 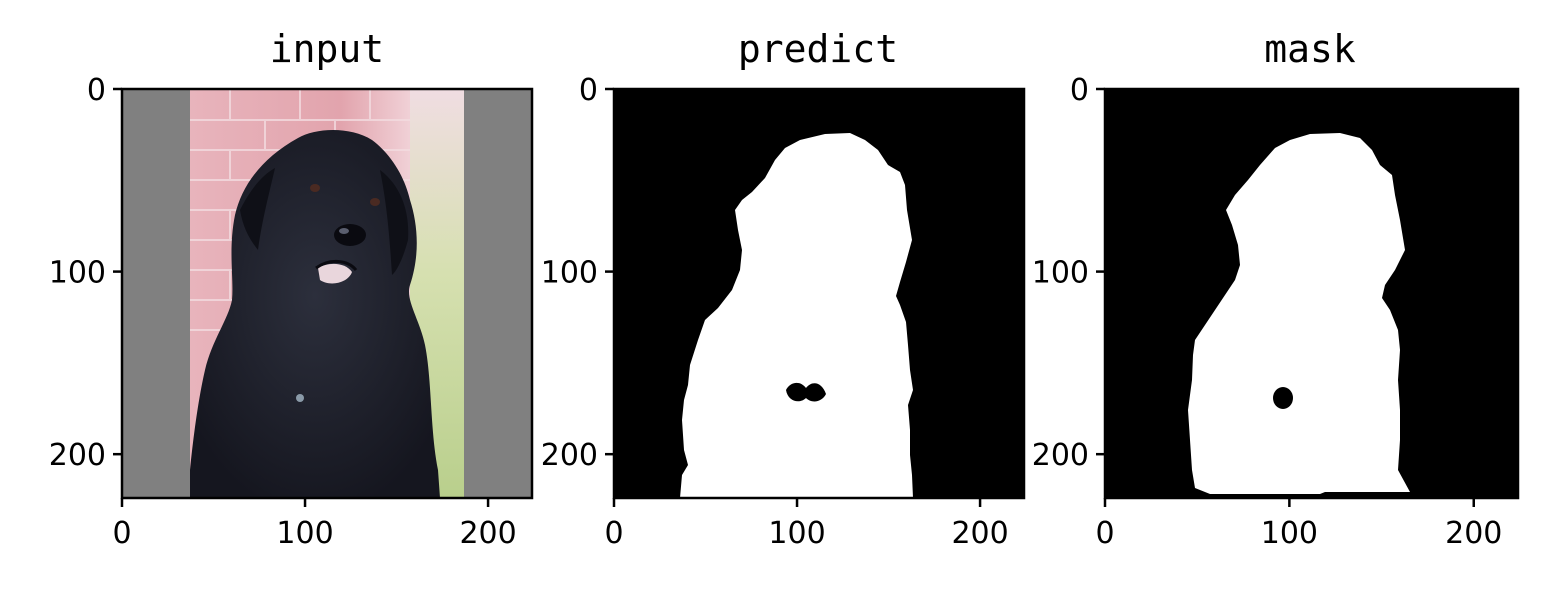 What do you see at coordinates (818, 49) in the screenshot?
I see `panel-title: predict` at bounding box center [818, 49].